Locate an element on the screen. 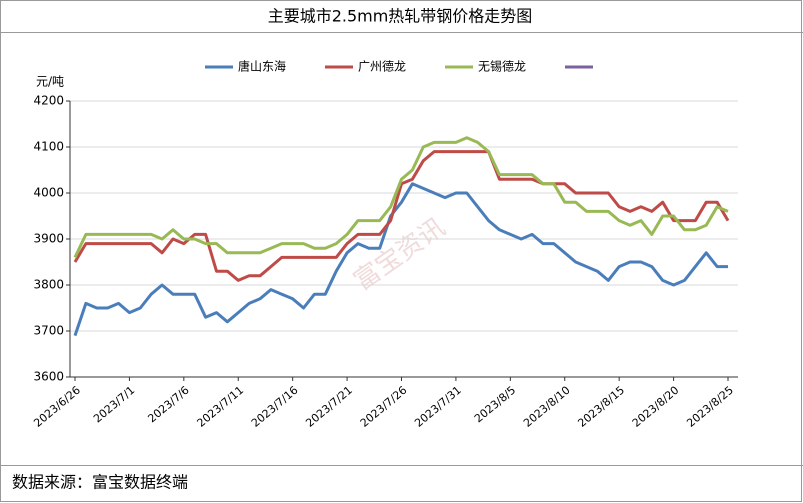 This screenshot has width=803, height=503. x-tick-label: 2023/8/25 is located at coordinates (710, 407).